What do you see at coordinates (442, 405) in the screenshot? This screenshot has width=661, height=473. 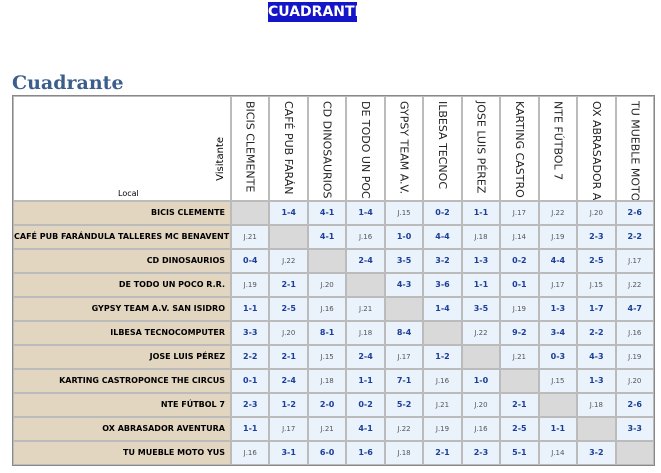 I see `result-cell: J.21` at bounding box center [442, 405].